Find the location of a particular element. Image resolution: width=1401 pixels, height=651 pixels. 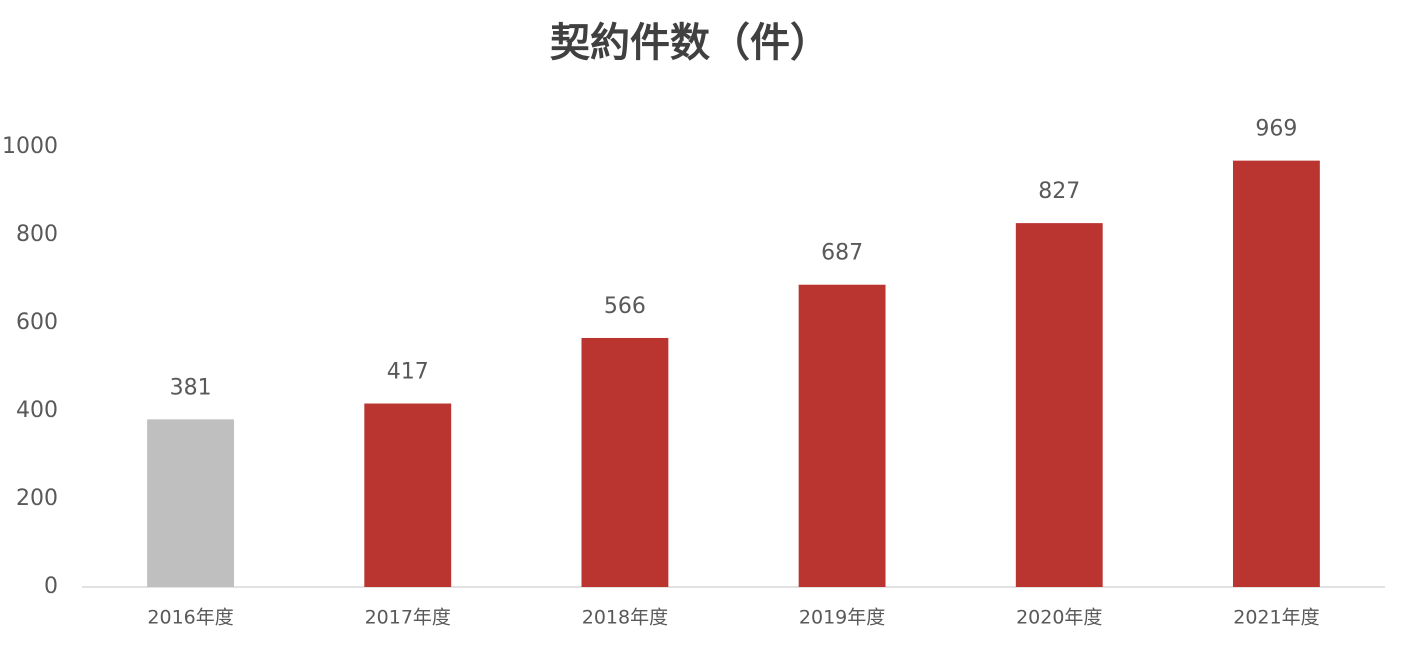

y-tick-label: 1000 is located at coordinates (30, 146).